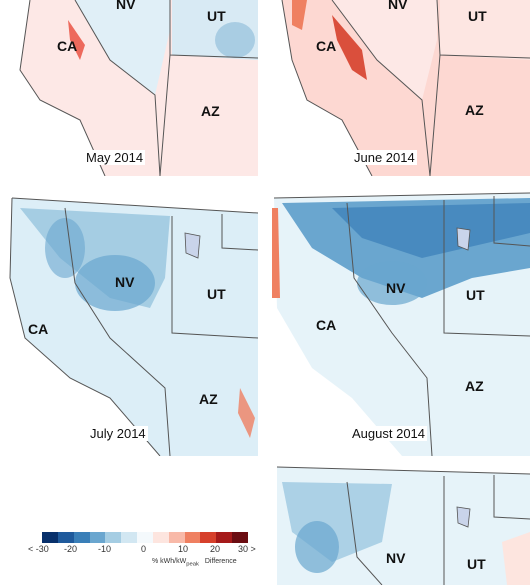 This screenshot has height=585, width=530. What do you see at coordinates (192, 564) in the screenshot?
I see `legend-unit-sub: peak` at bounding box center [192, 564].